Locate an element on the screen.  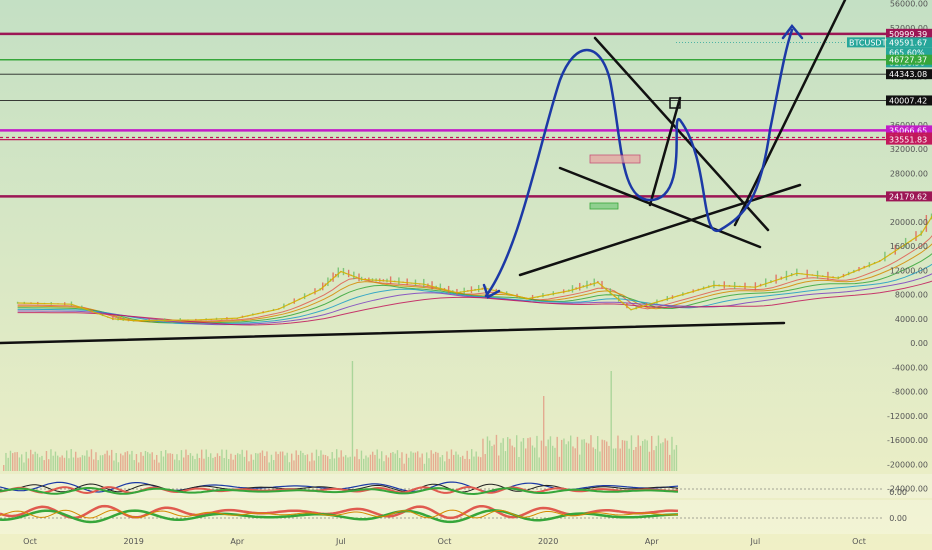
moving-average-line is located at coordinates (474, 288).